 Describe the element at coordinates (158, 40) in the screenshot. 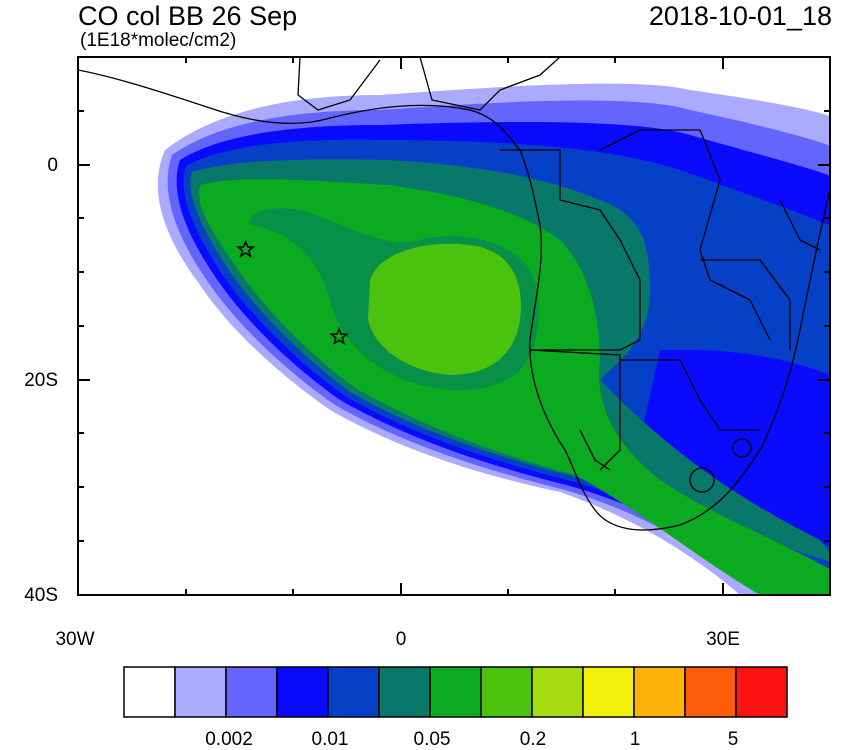

I see `units-label: (1E18*molec/cm2)` at that location.